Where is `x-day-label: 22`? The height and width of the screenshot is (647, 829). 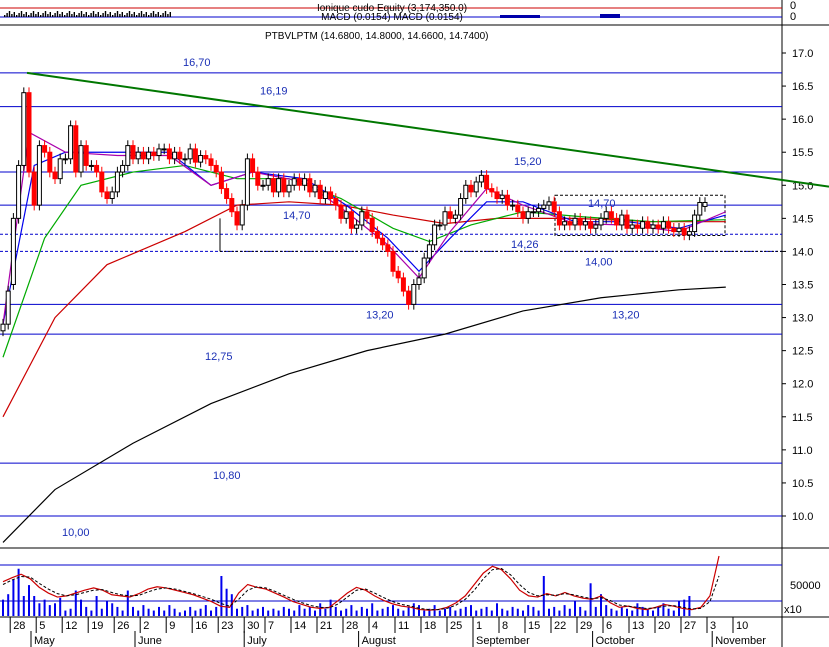 x-day-label: 22 is located at coordinates (560, 626).